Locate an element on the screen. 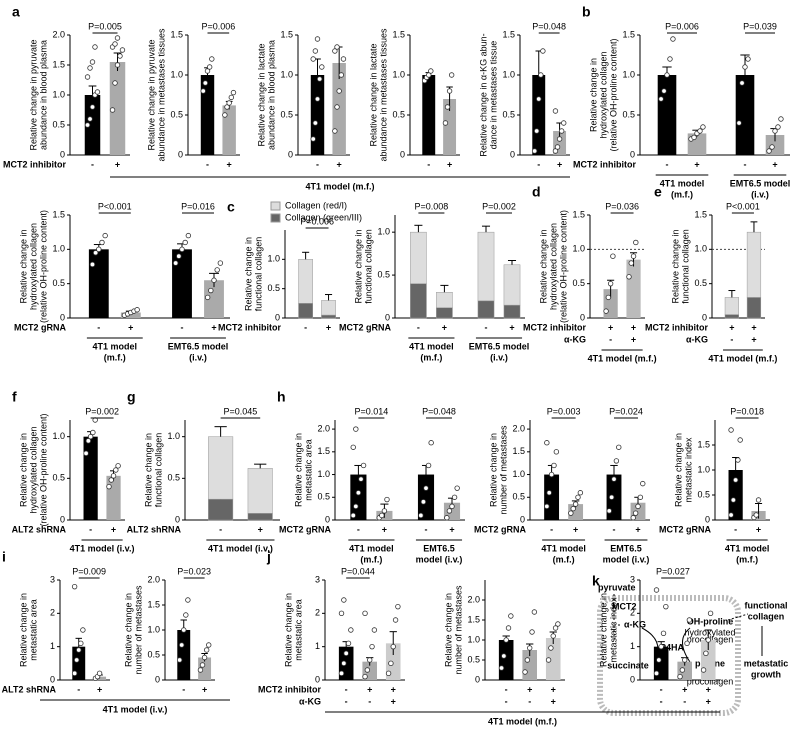  y-tick-label: 3 is located at coordinates (317, 579).